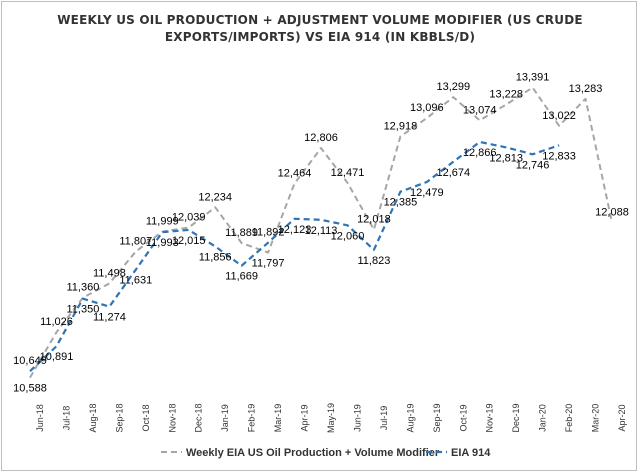 This screenshot has height=474, width=640. Describe the element at coordinates (82, 288) in the screenshot. I see `data-label-gray-2: 11,360` at that location.